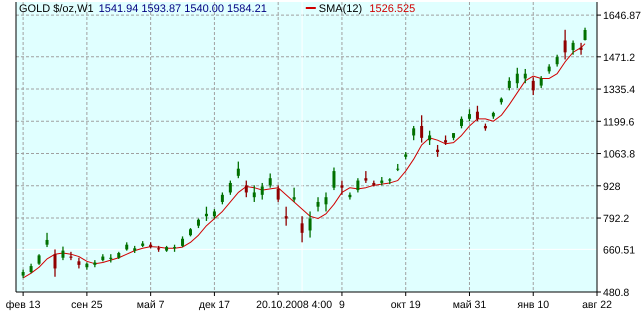 This screenshot has height=321, width=643. Describe the element at coordinates (342, 305) in the screenshot. I see `x-tick-label: 9` at that location.